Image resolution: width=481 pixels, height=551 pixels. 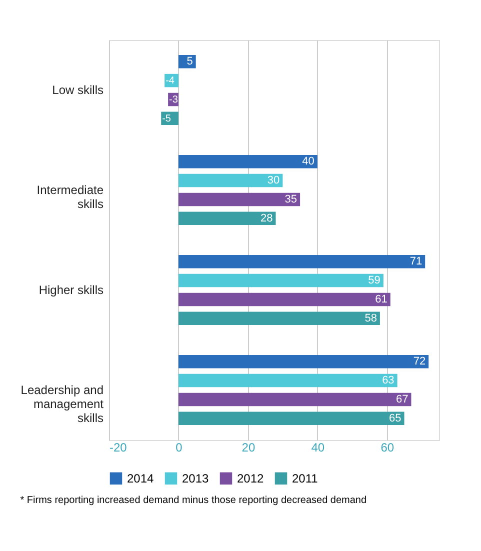 I want to click on data-label: 72, so click(x=419, y=362).